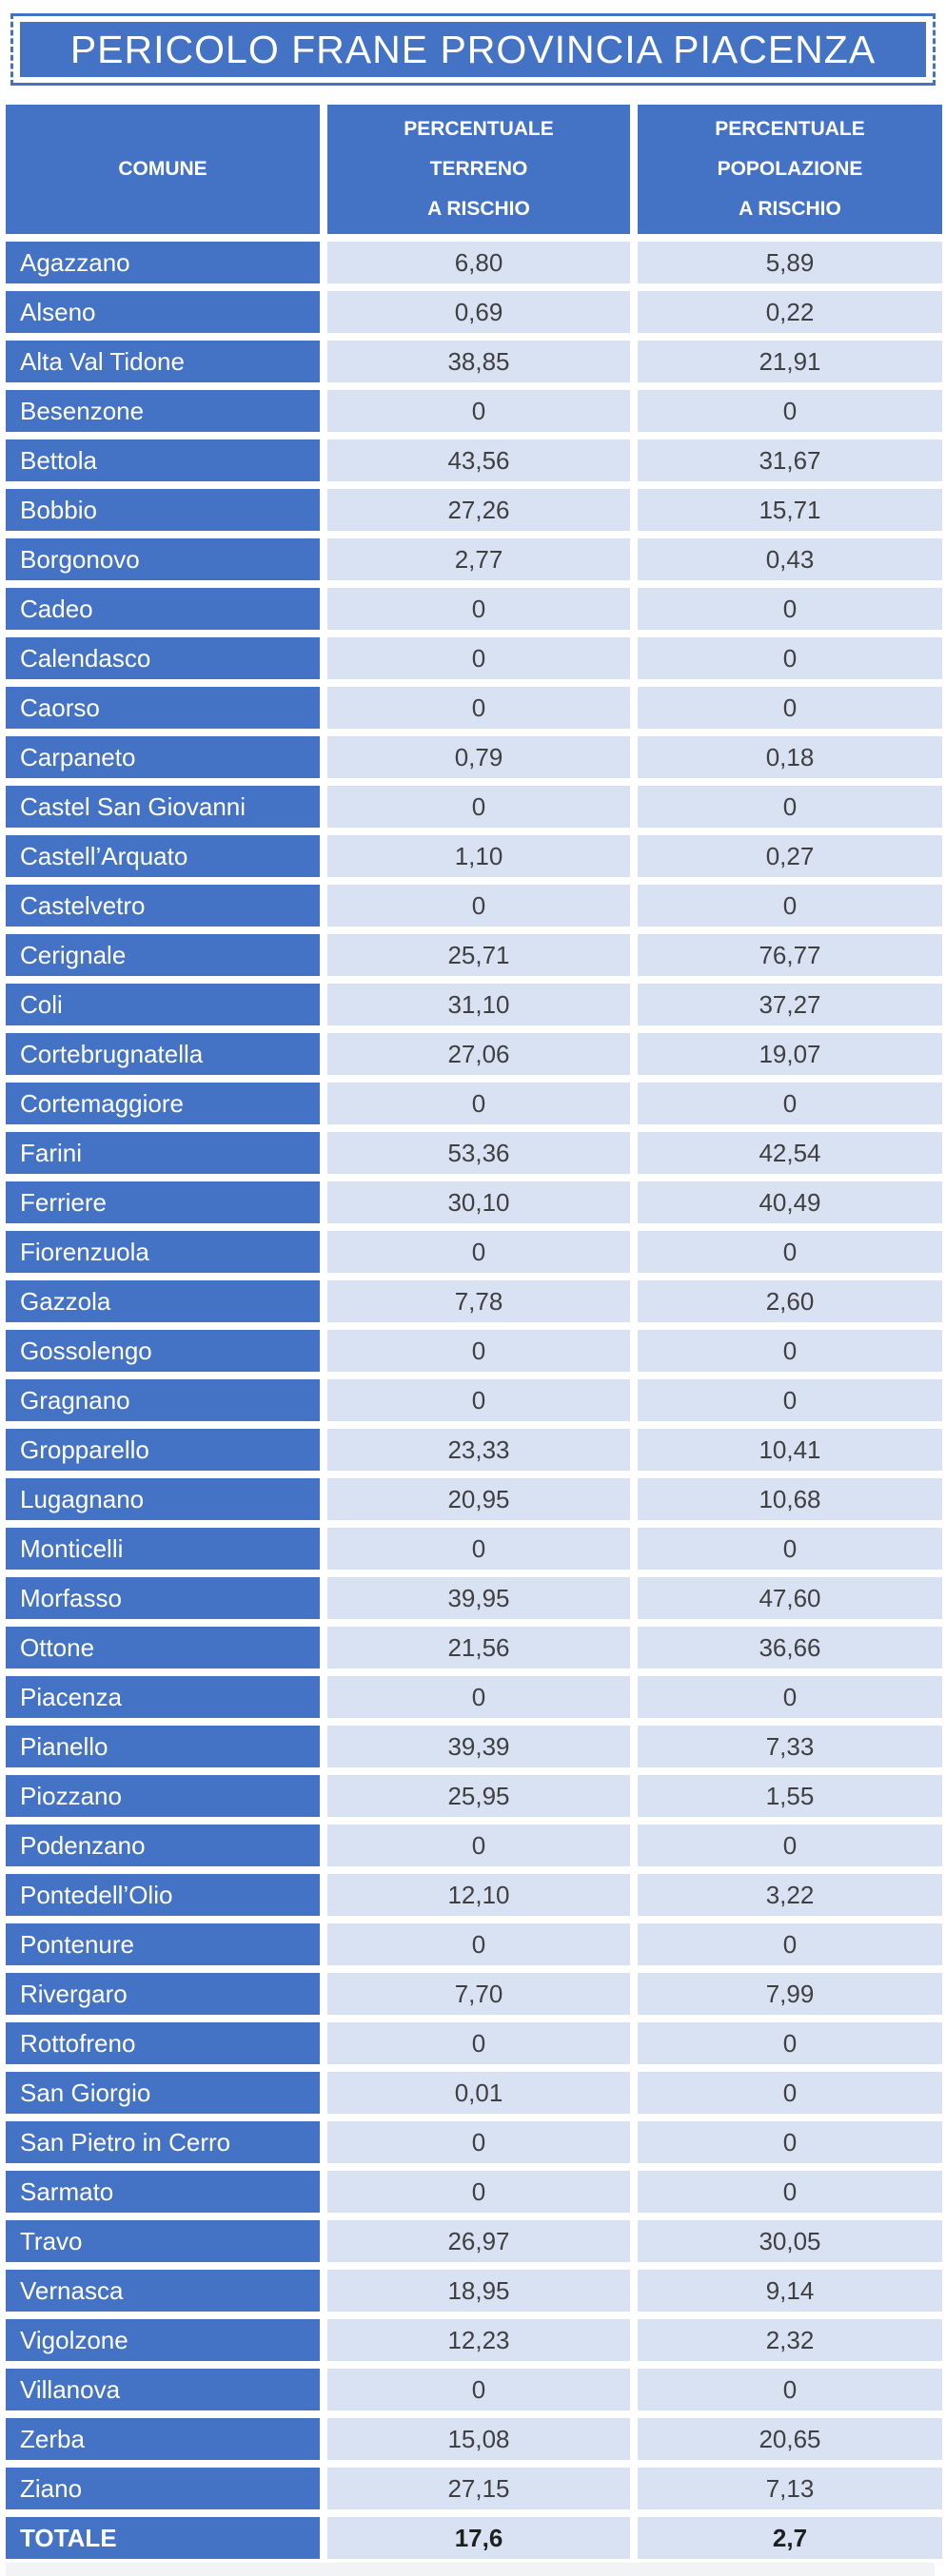  Describe the element at coordinates (80, 559) in the screenshot. I see `comune-name: Borgonovo` at that location.